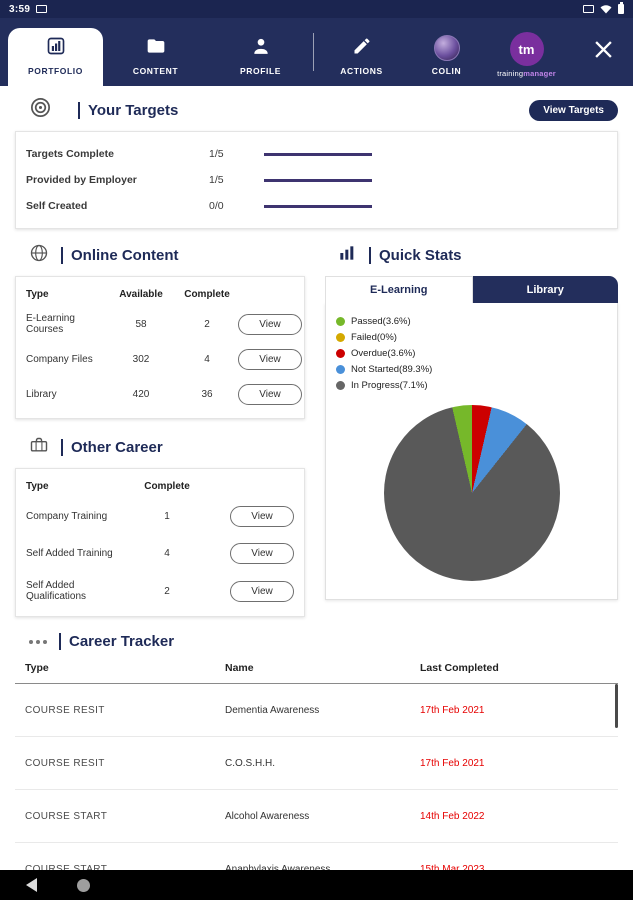  Describe the element at coordinates (163, 359) in the screenshot. I see `table-row: Company Files 302 4 View` at that location.